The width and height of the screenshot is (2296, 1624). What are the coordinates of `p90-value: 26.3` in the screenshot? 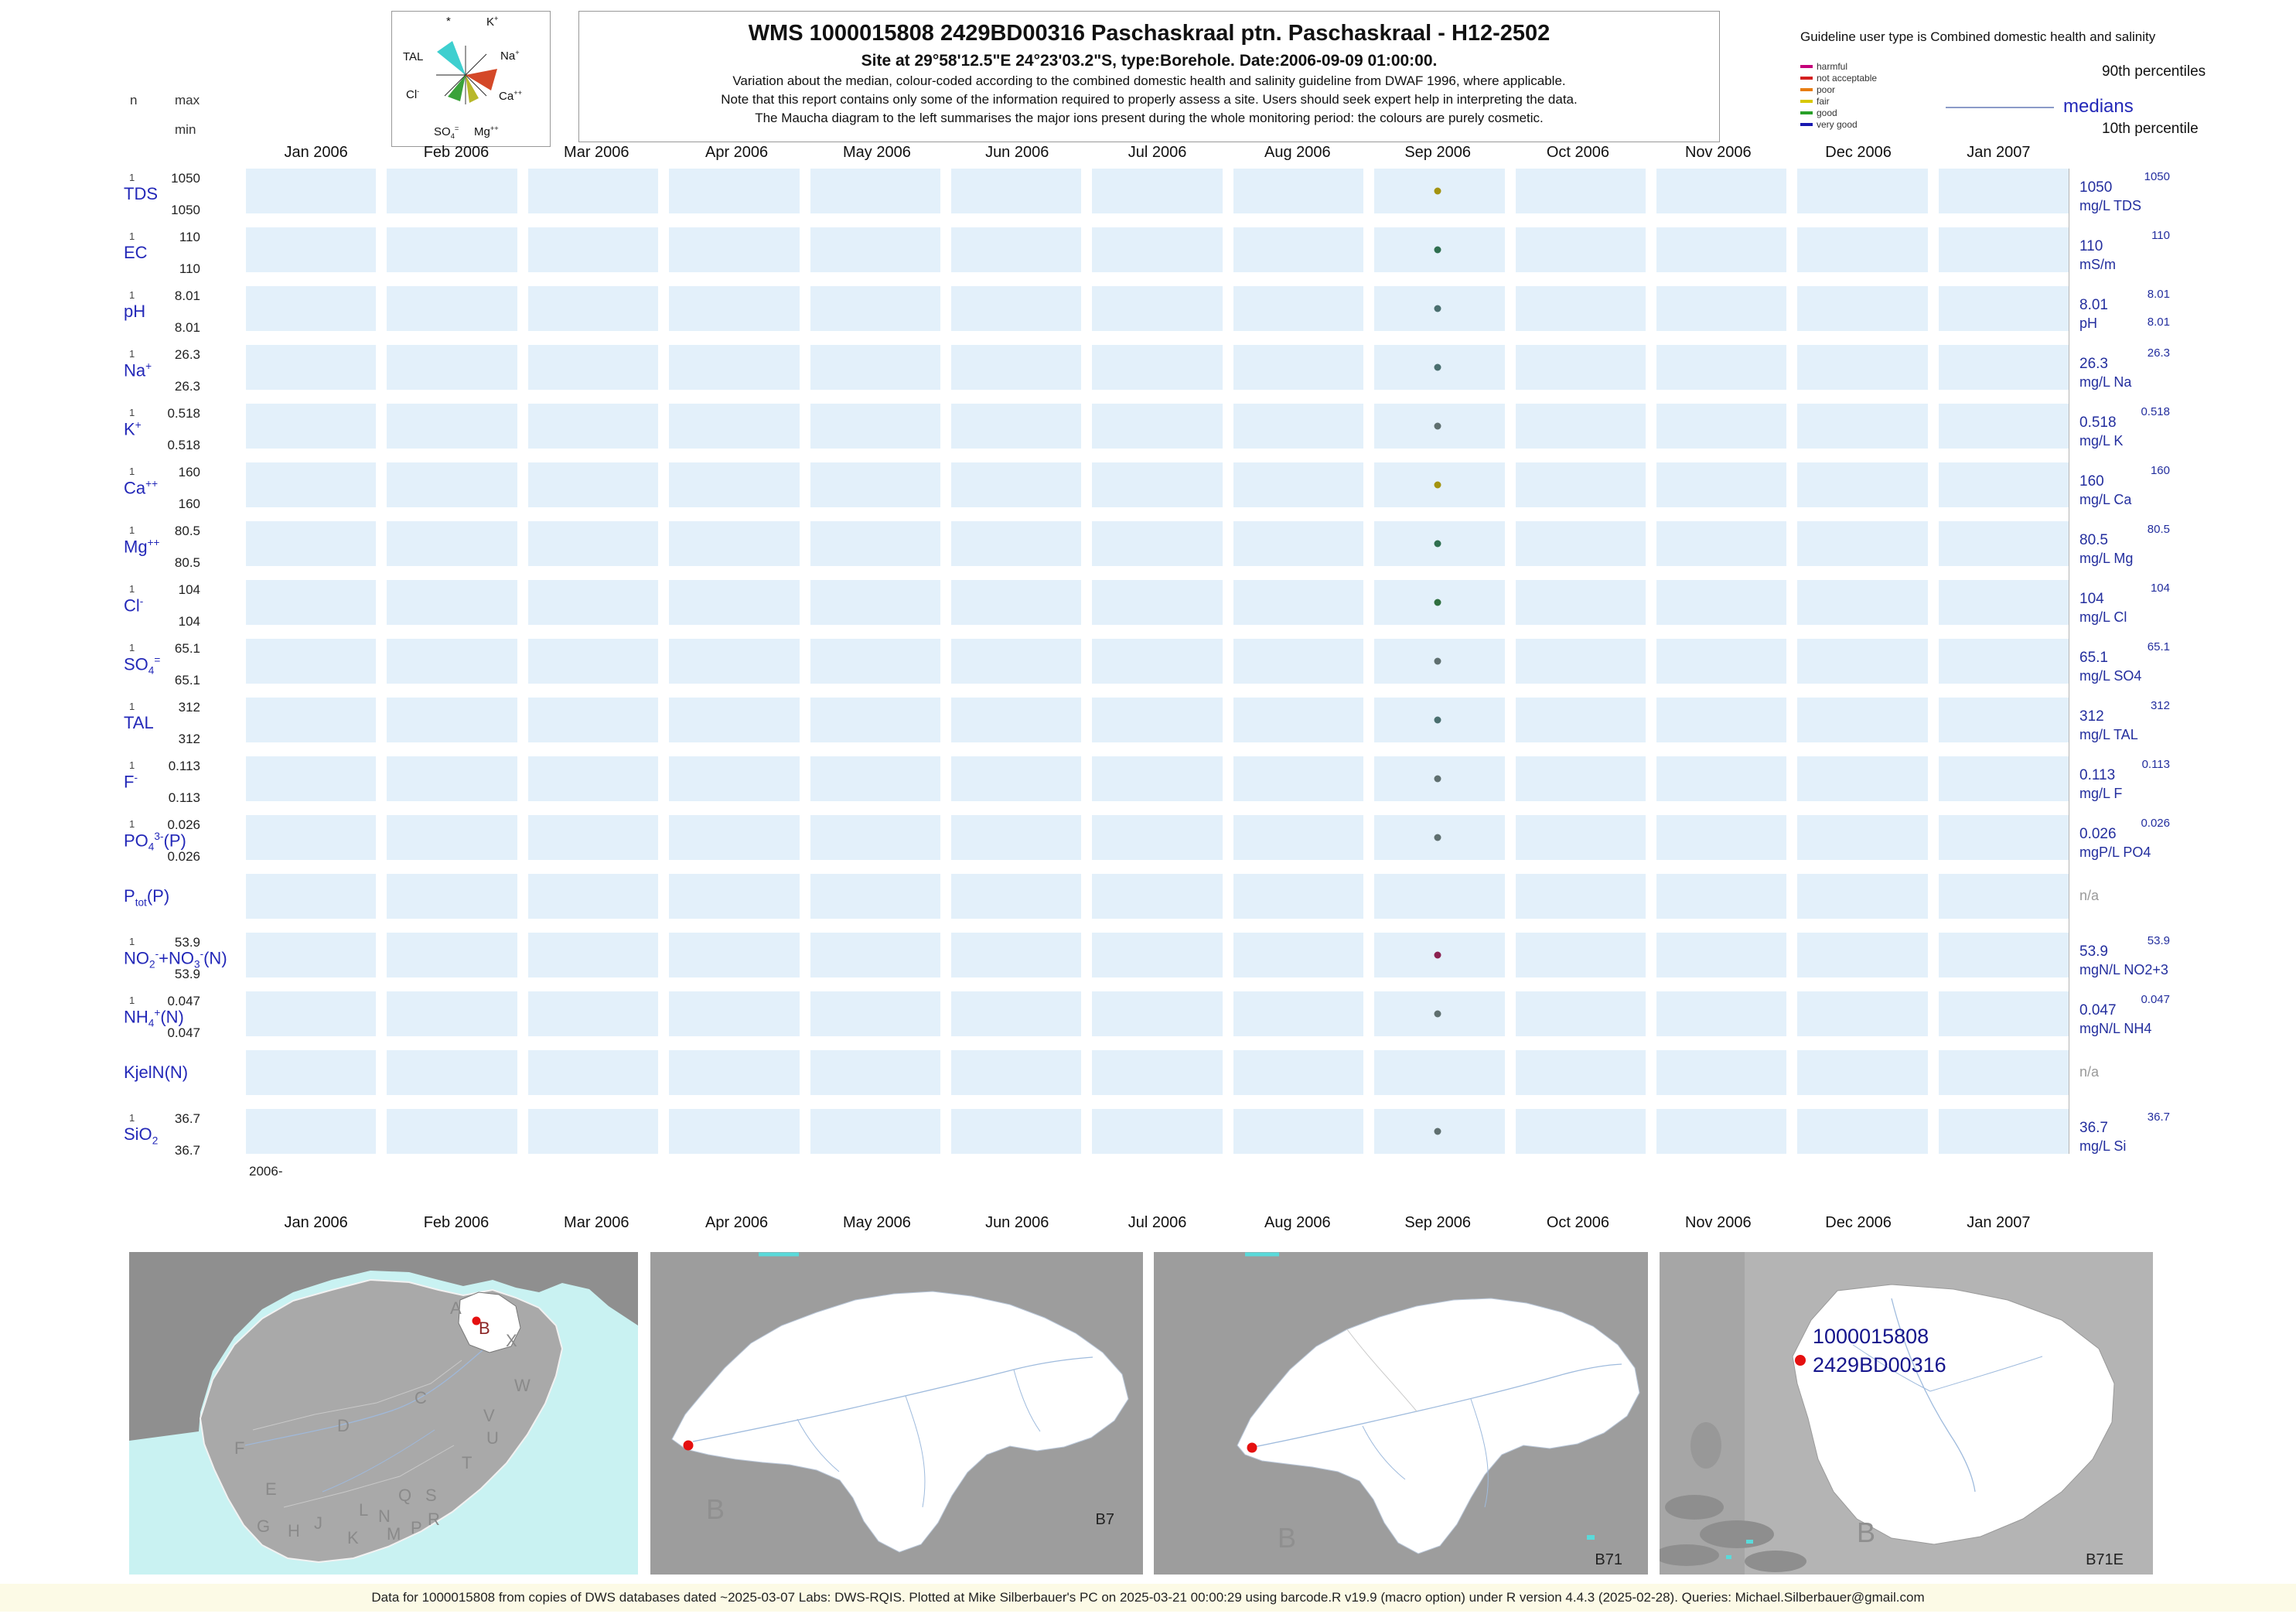 It's located at (2158, 353).